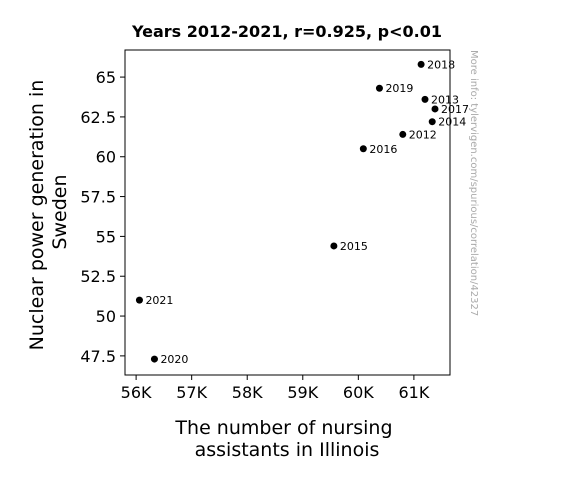  I want to click on data-point-label: 2018, so click(441, 64).